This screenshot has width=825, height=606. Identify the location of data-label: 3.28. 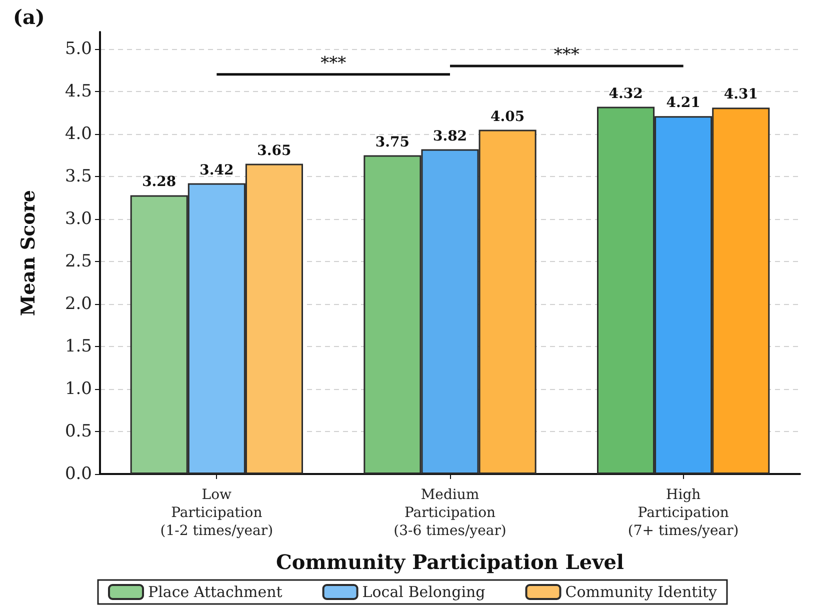
(159, 182).